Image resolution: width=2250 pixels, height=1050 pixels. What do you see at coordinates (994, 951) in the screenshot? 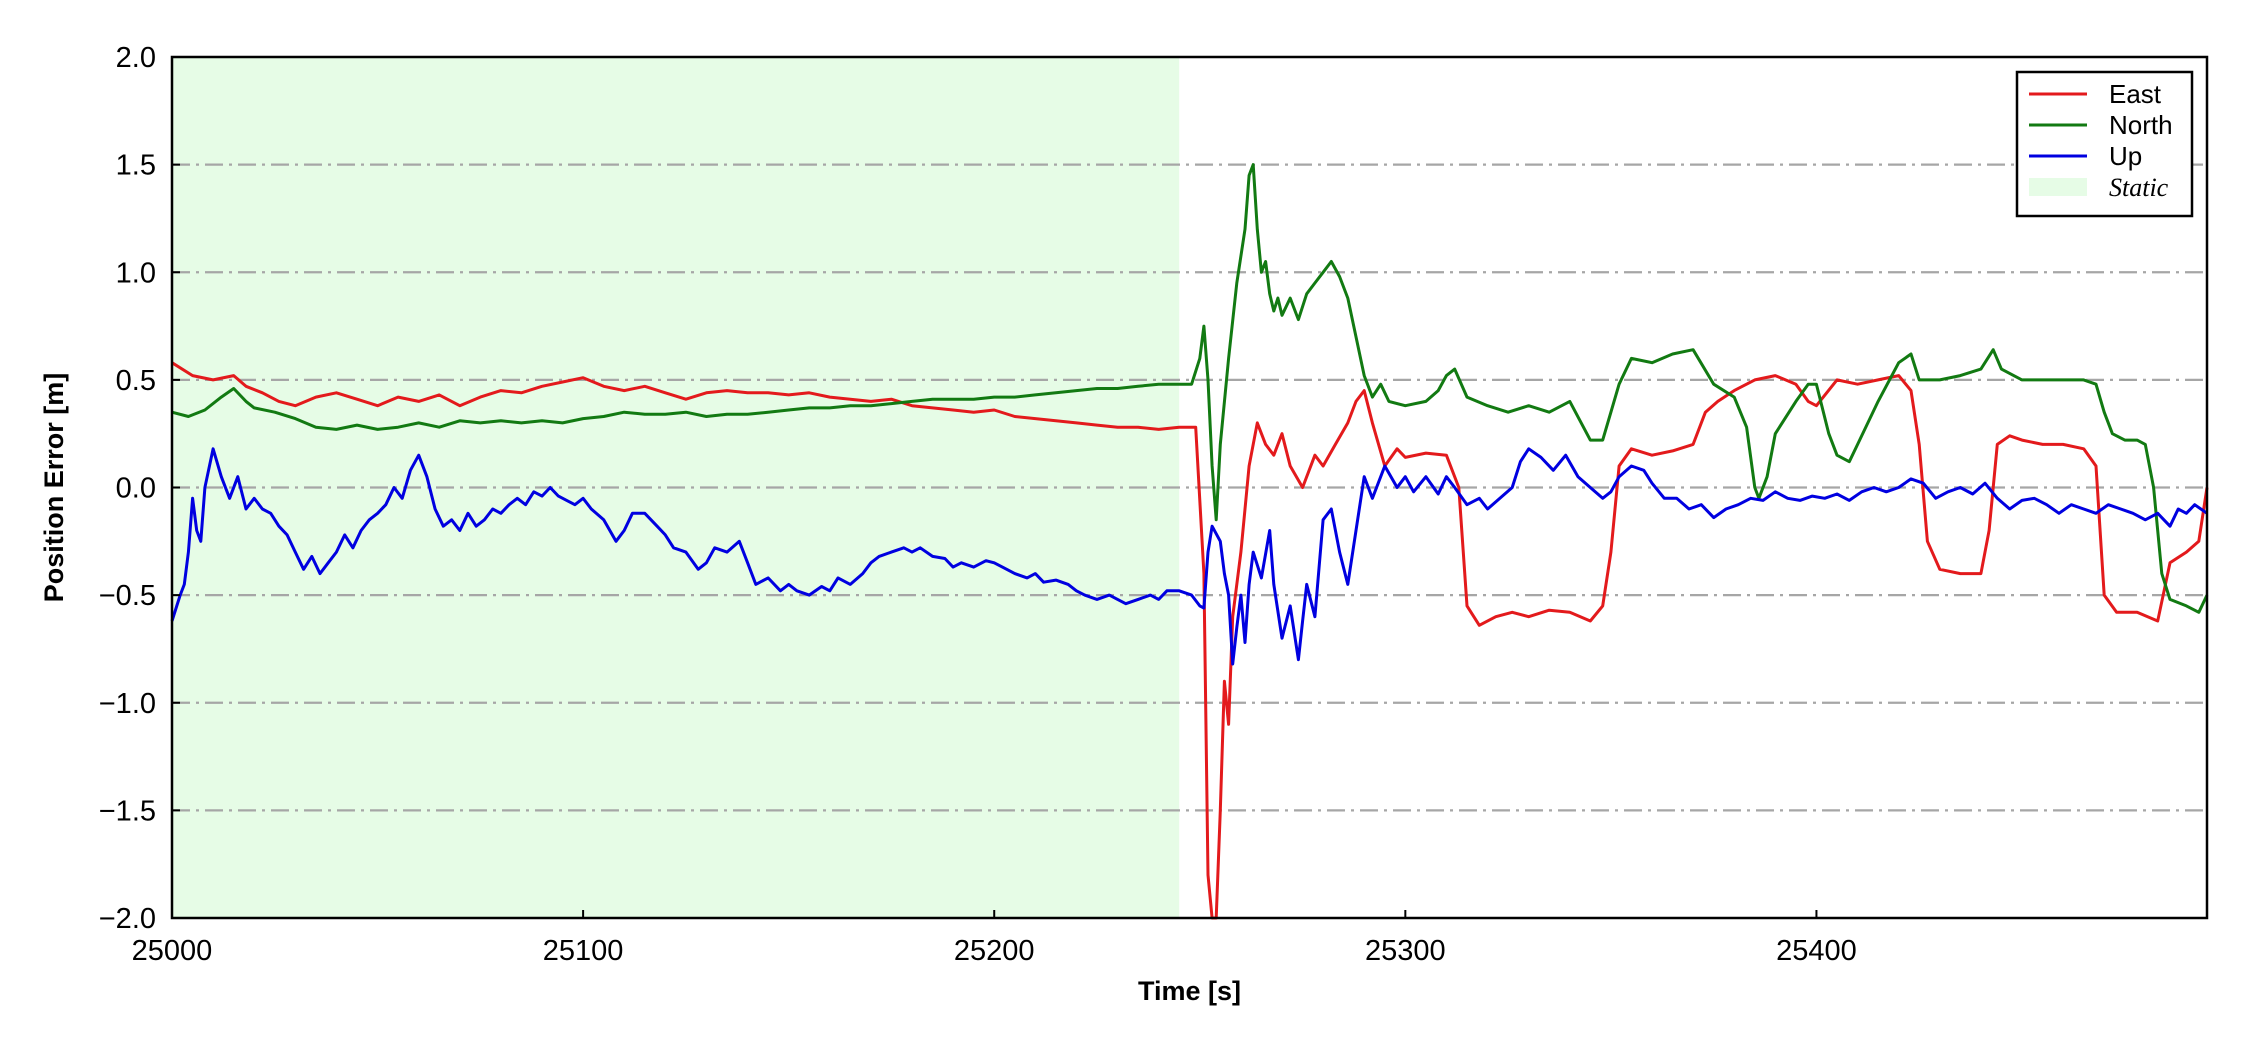
I see `x-tick-label: 25200` at bounding box center [994, 951].